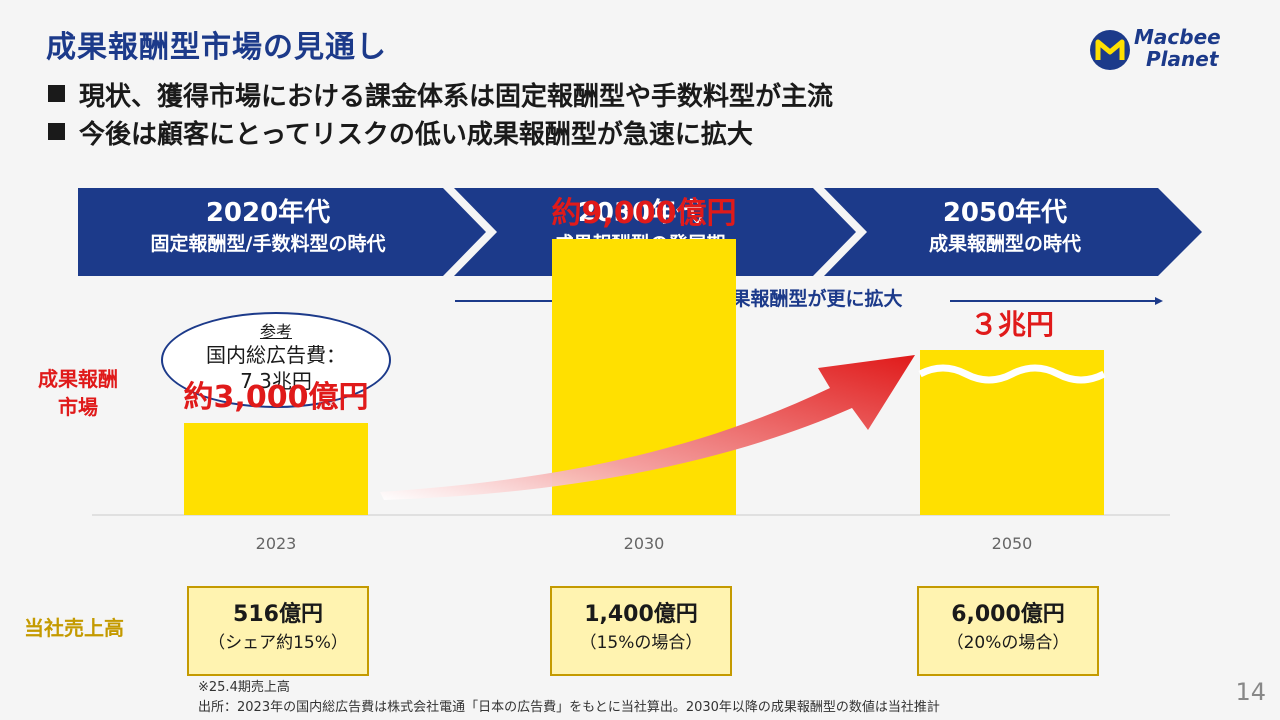 The width and height of the screenshot is (1280, 720). Describe the element at coordinates (275, 331) in the screenshot. I see `reference-title: 参考` at that location.